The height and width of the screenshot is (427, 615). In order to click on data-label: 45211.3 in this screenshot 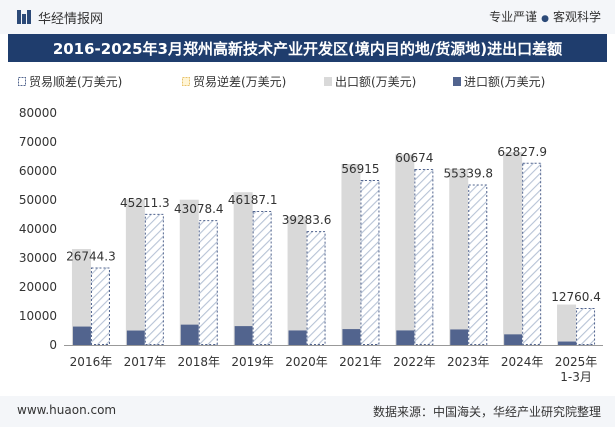, I will do `click(145, 203)`.